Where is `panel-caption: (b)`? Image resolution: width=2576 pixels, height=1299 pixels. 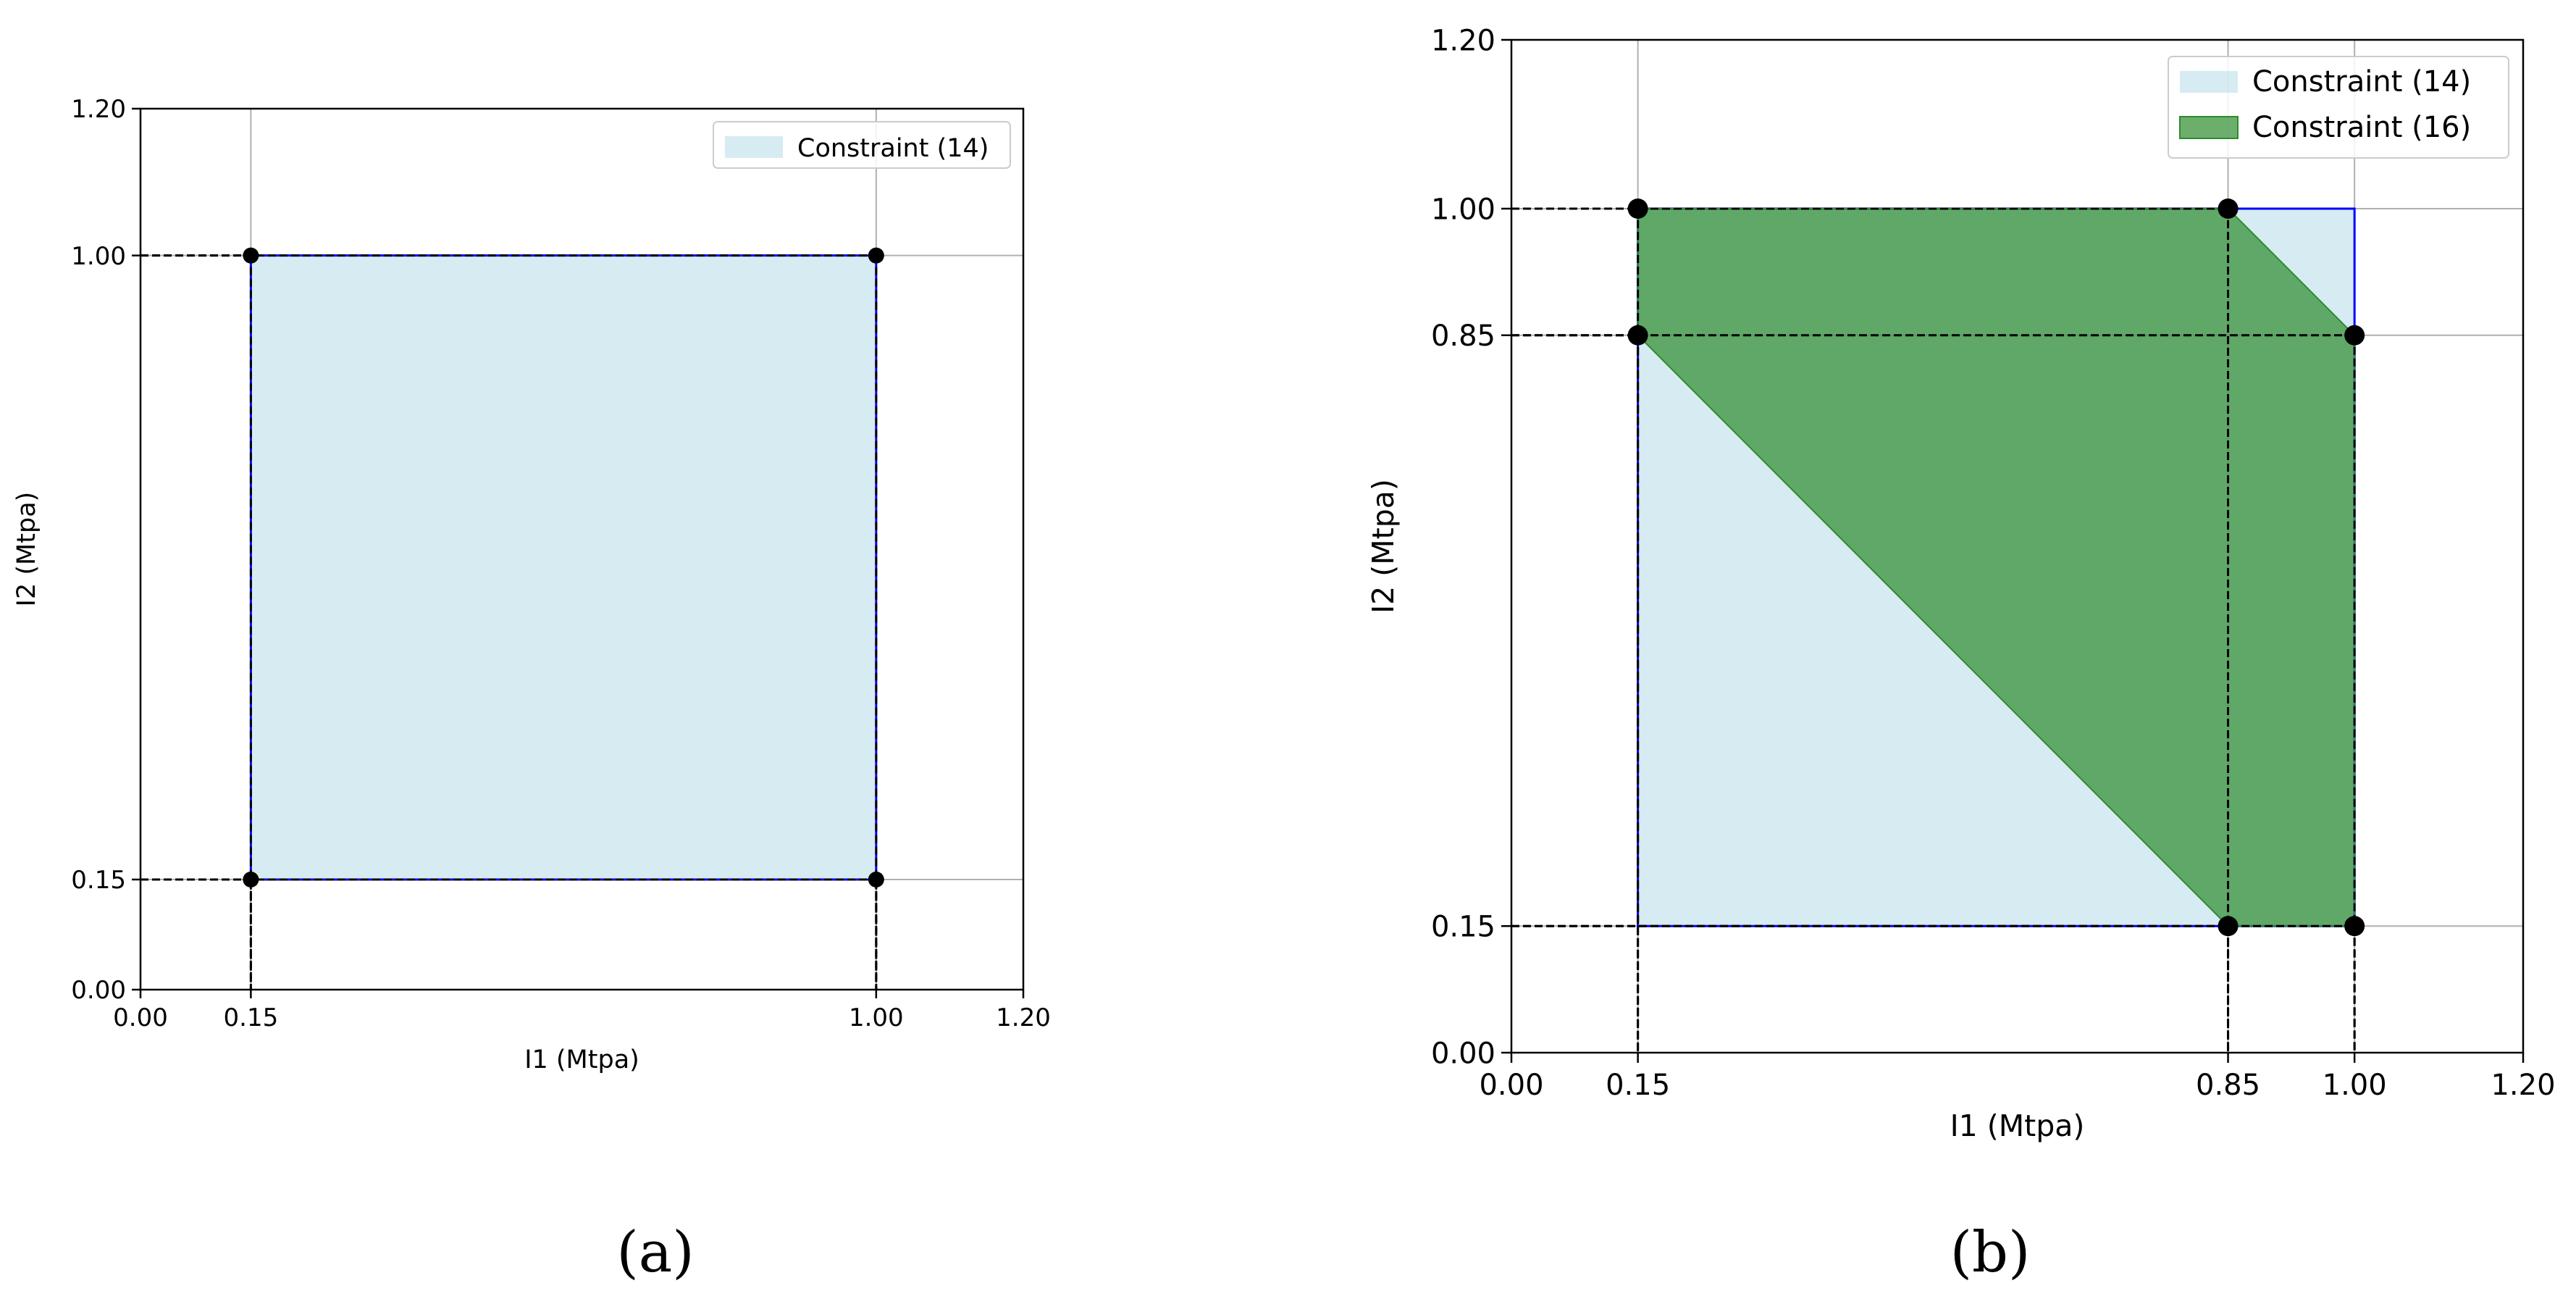
panel-caption: (b) is located at coordinates (1990, 1252).